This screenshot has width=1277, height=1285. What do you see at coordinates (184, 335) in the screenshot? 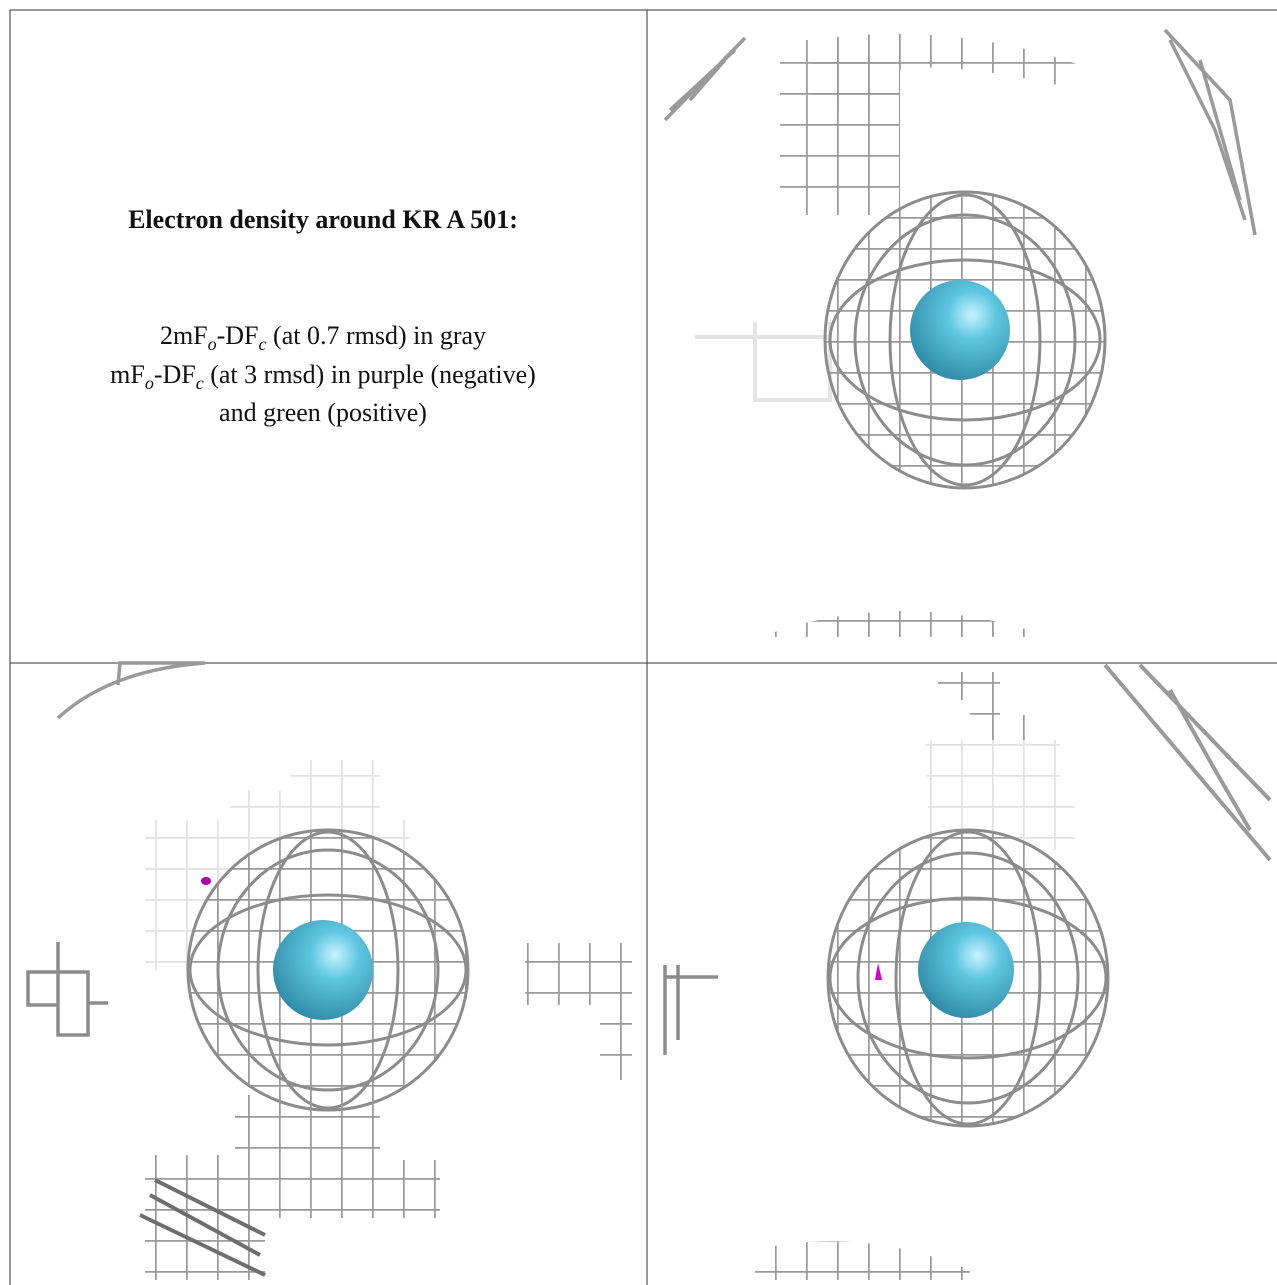
I see `text-segment: 2mF` at bounding box center [184, 335].